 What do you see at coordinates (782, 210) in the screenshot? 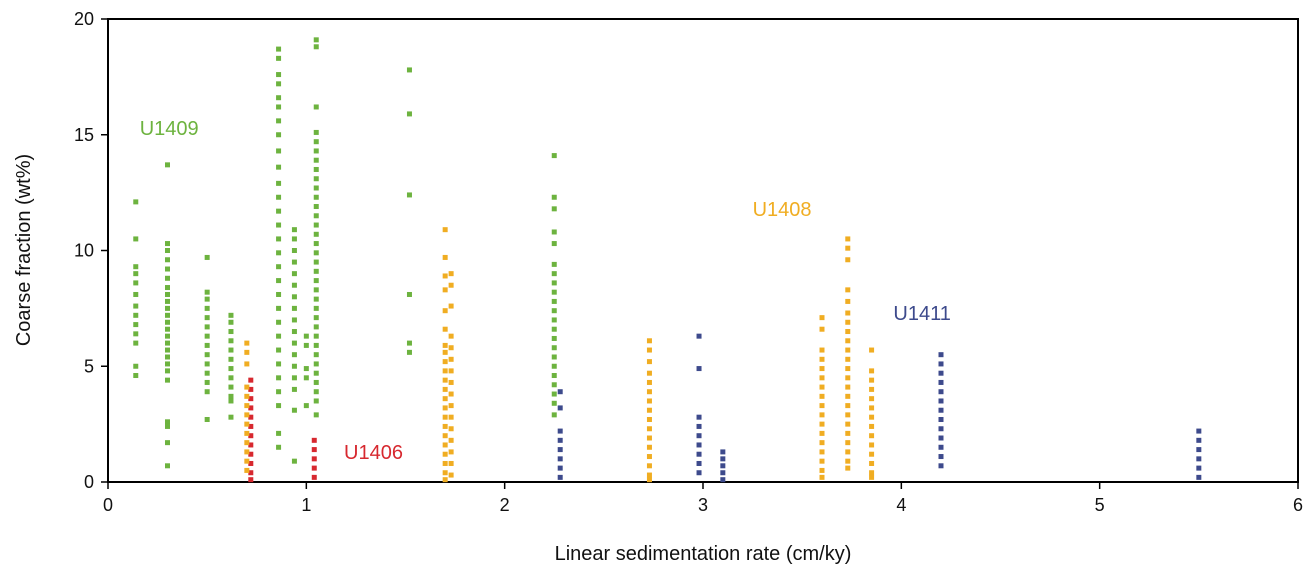
I see `series-label-U1408: U1408` at bounding box center [782, 210].